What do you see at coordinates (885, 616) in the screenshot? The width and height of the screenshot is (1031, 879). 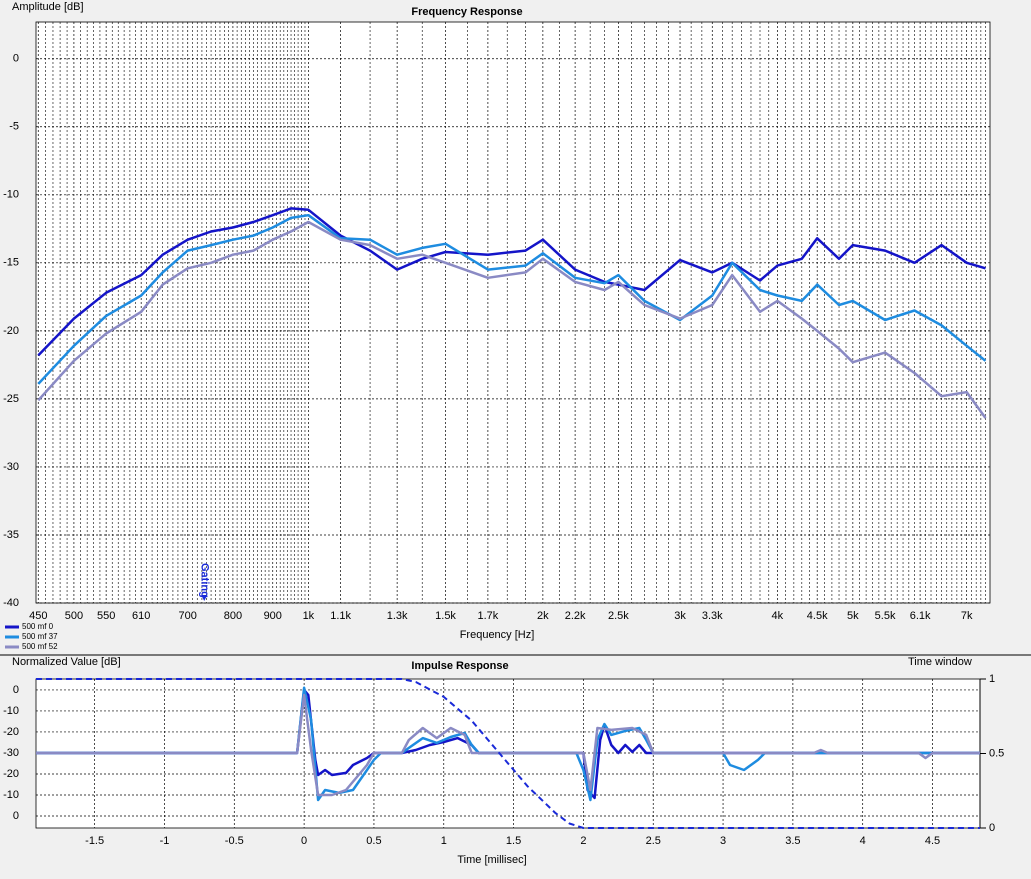 I see `x-tick-label: 5.5k` at bounding box center [885, 616].